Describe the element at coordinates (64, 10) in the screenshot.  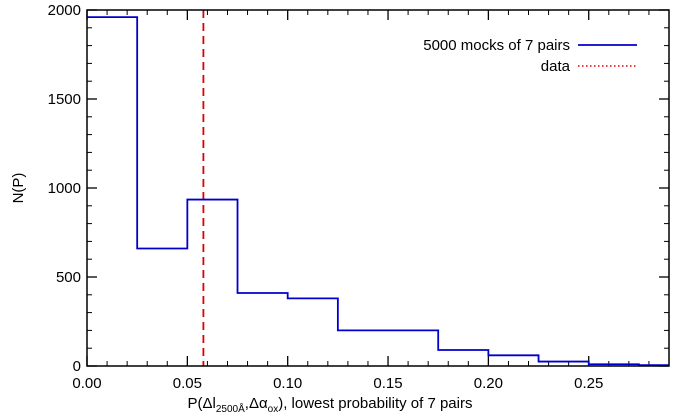
I see `y-tick-label: 2000` at that location.